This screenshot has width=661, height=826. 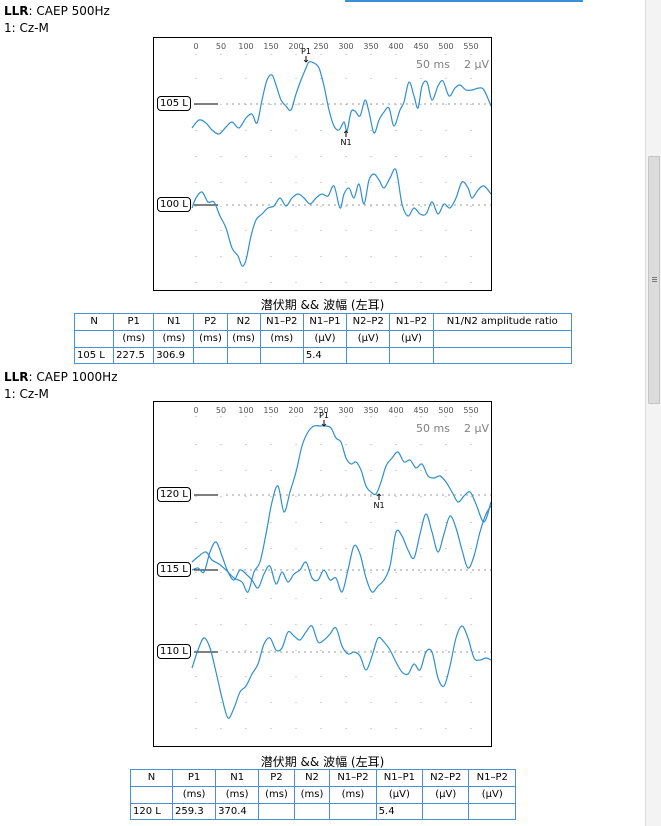 What do you see at coordinates (276, 778) in the screenshot?
I see `table-header-cell: P2` at bounding box center [276, 778].